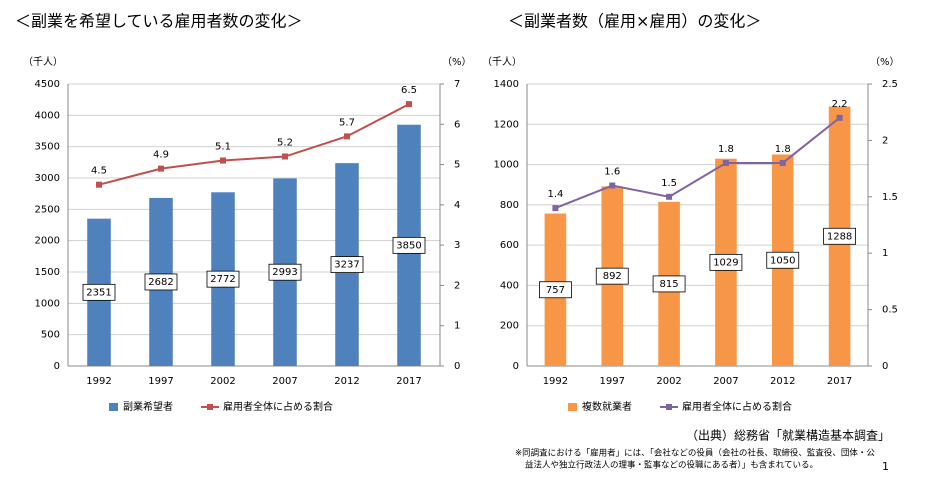 Image resolution: width=931 pixels, height=479 pixels. I want to click on value-label: 1.5, so click(669, 183).